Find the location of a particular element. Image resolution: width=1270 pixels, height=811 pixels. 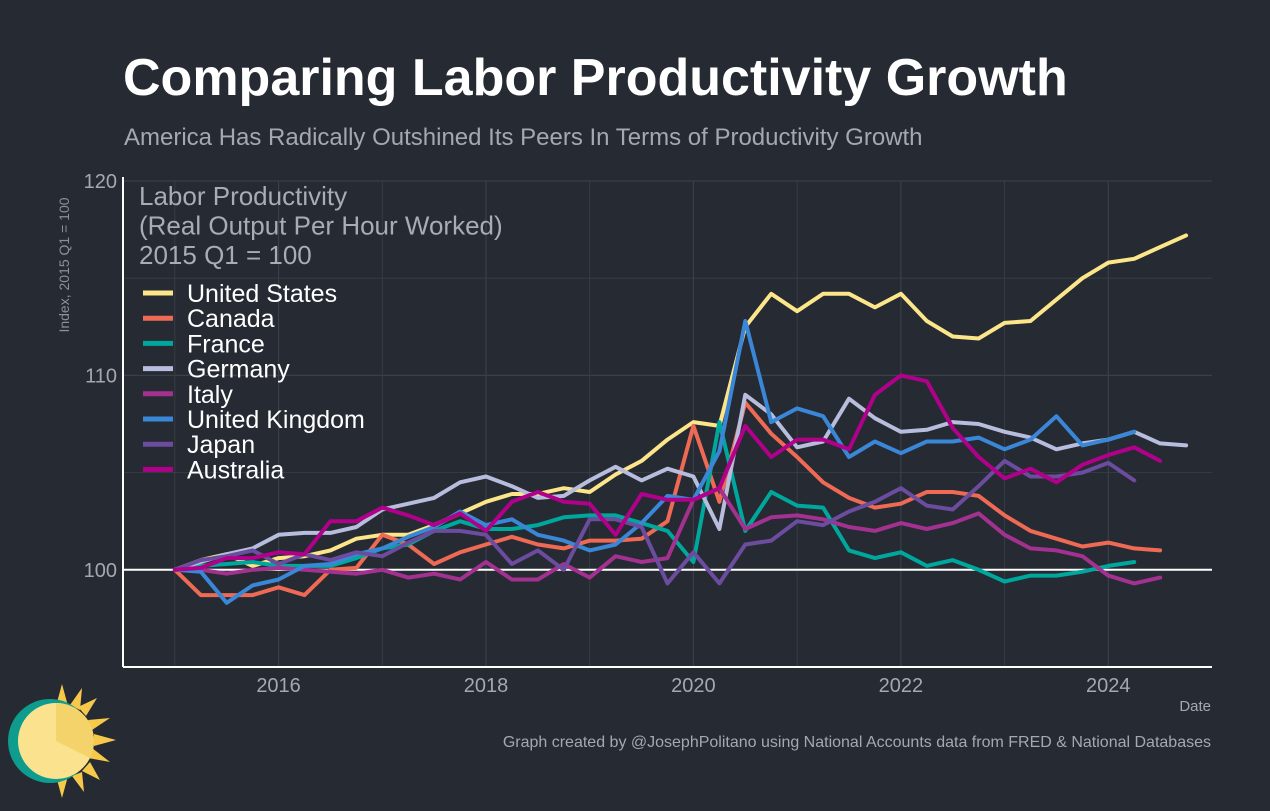

y-tick-label: 110 is located at coordinates (101, 376).